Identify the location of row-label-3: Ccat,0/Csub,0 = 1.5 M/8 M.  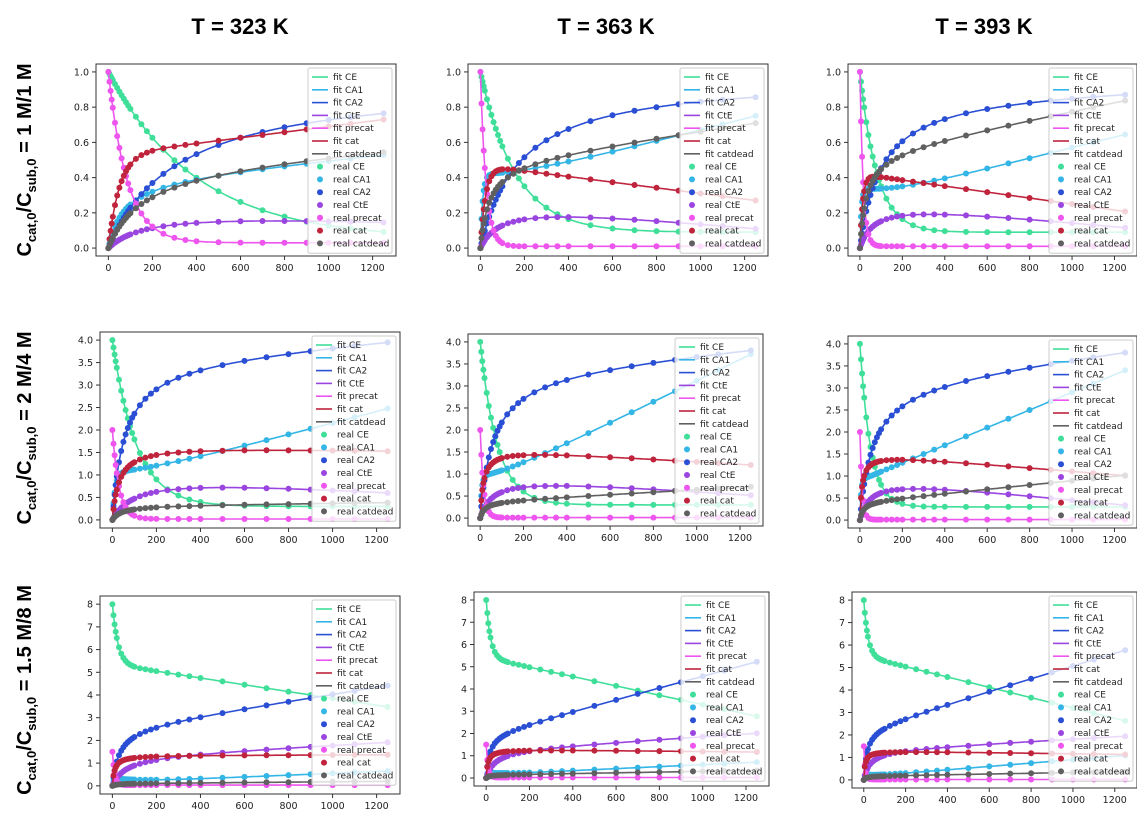
(26, 690).